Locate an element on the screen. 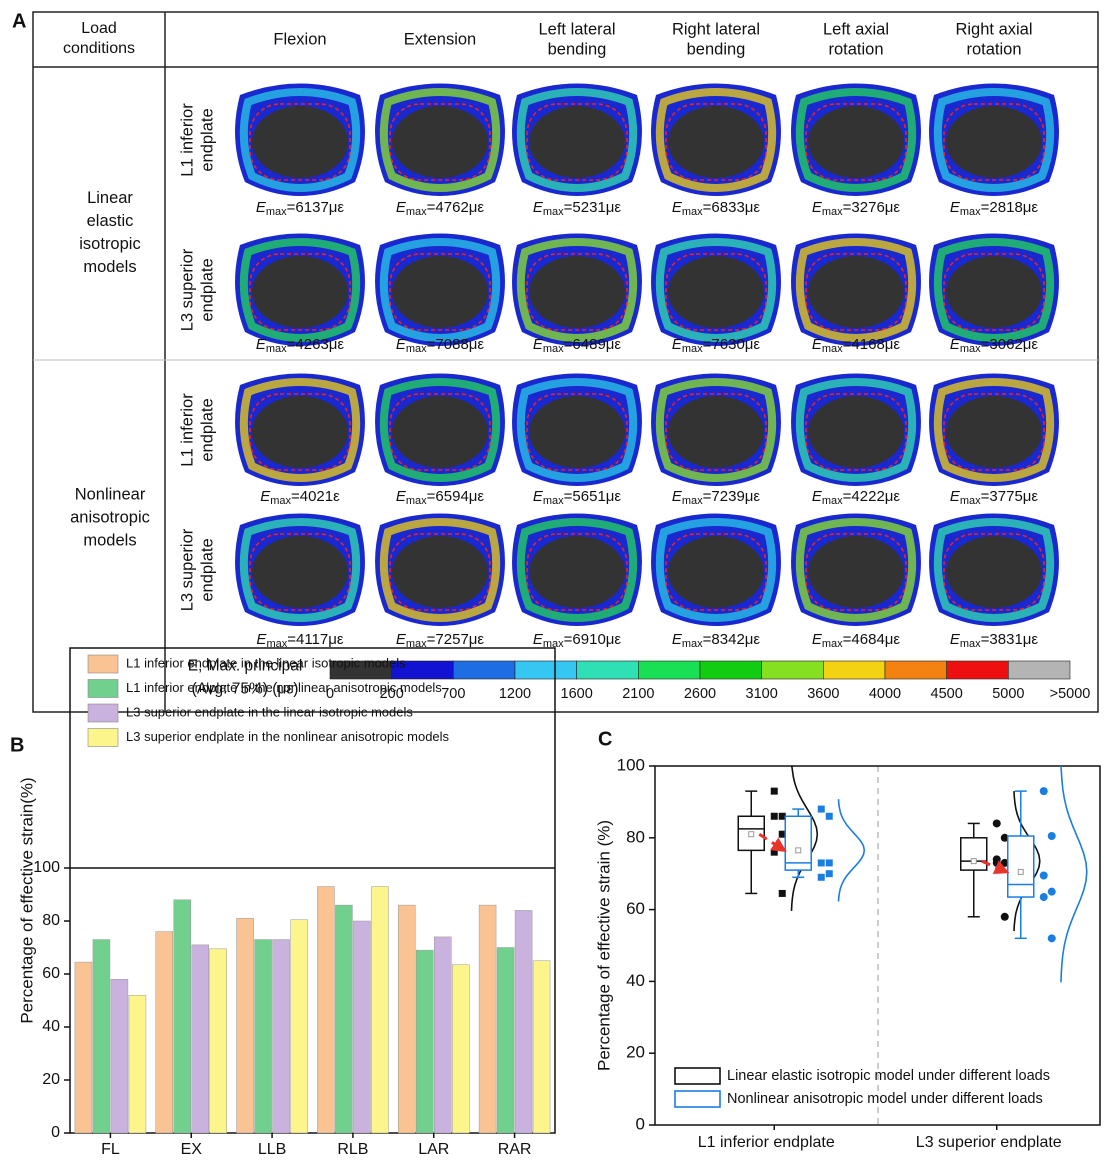 Image resolution: width=1105 pixels, height=1160 pixels. emax-label: Emax=6137με is located at coordinates (300, 208).